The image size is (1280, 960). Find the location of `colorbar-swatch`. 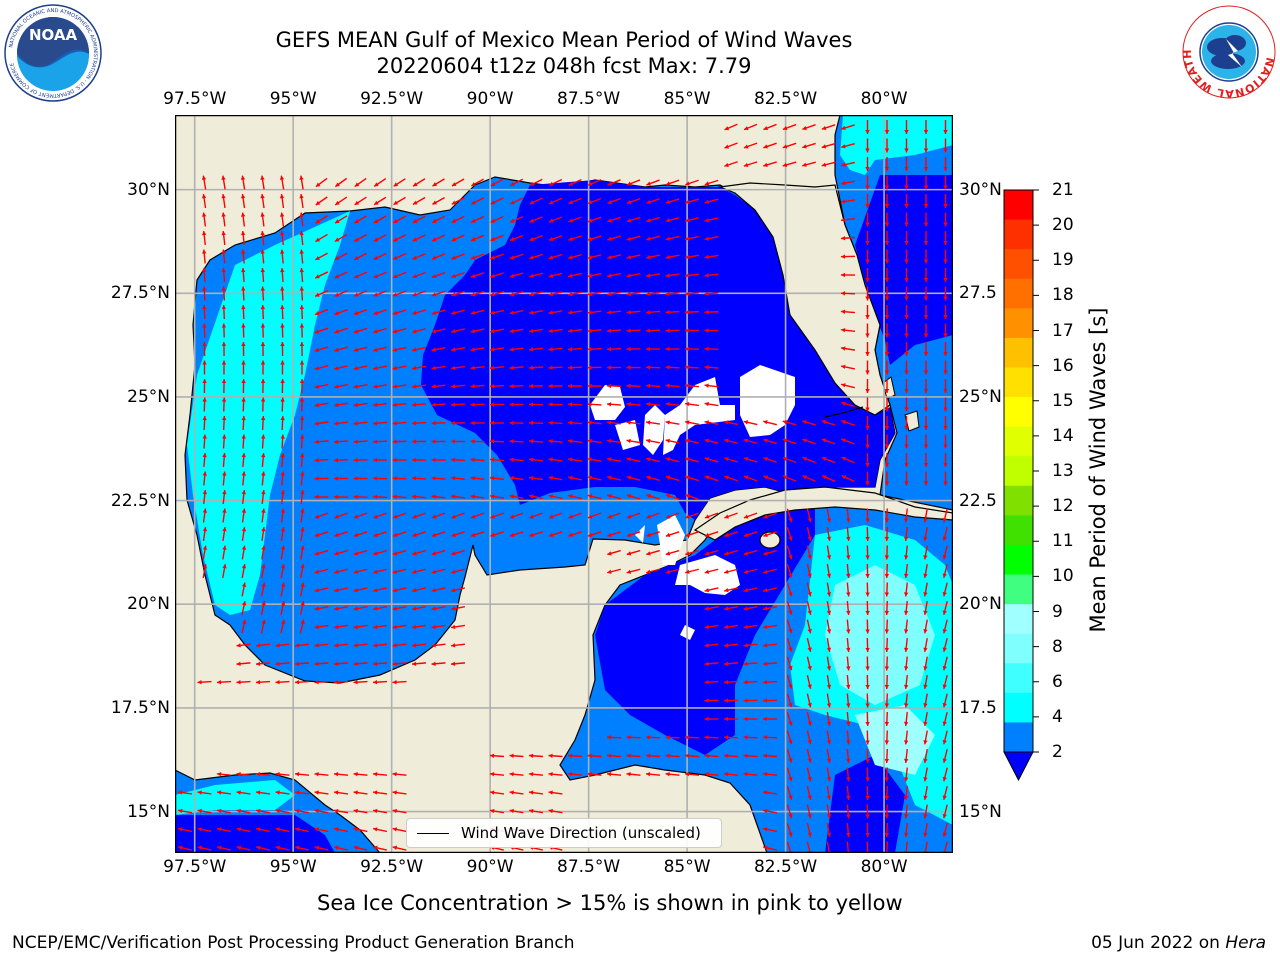

colorbar-swatch is located at coordinates (1018, 619).